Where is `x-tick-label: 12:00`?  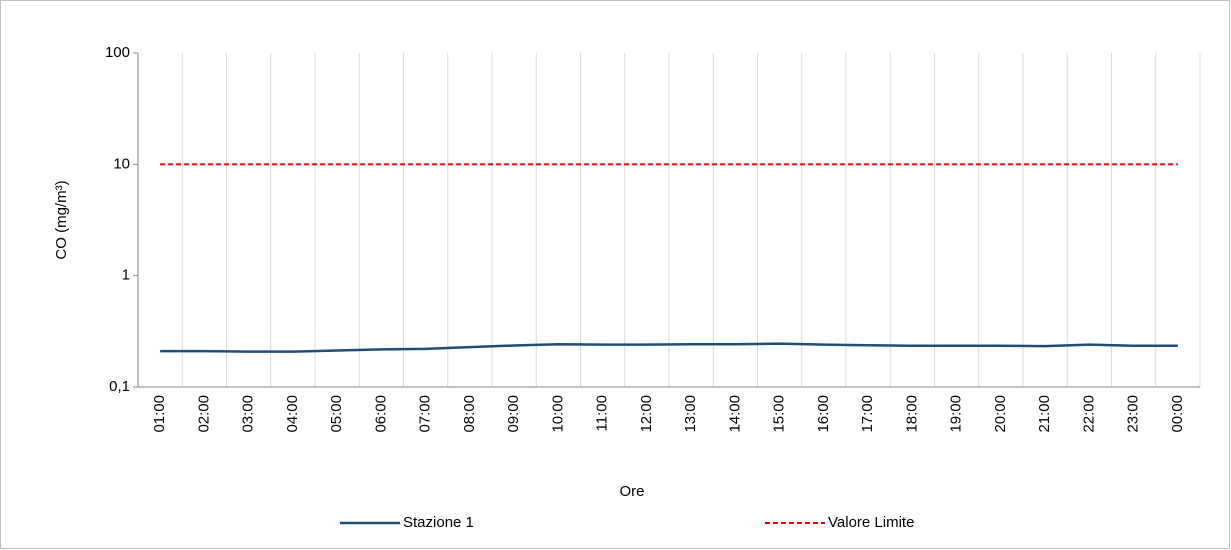
x-tick-label: 12:00 is located at coordinates (646, 414).